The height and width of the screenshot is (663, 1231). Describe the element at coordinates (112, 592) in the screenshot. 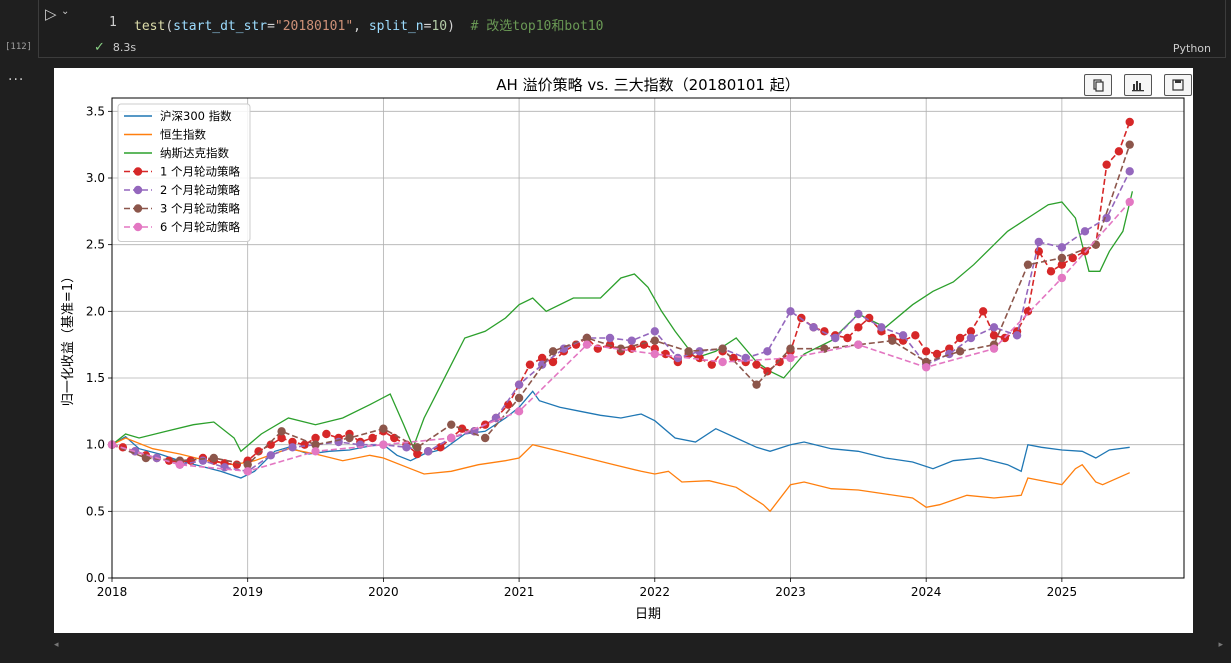

I see `x-tick-label: 2018` at that location.